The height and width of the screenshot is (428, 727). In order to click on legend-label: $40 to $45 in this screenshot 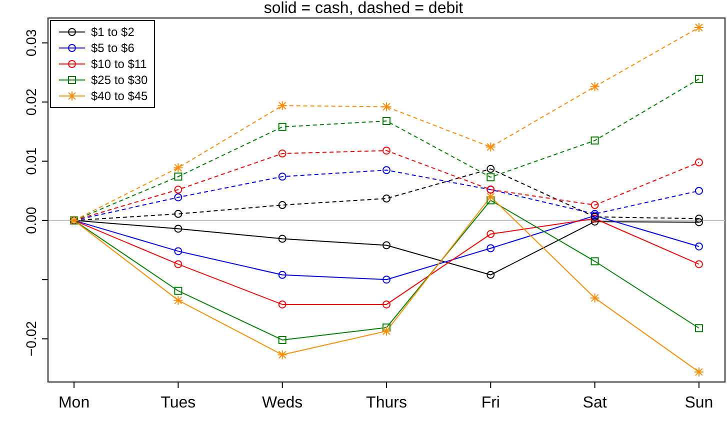, I will do `click(119, 96)`.